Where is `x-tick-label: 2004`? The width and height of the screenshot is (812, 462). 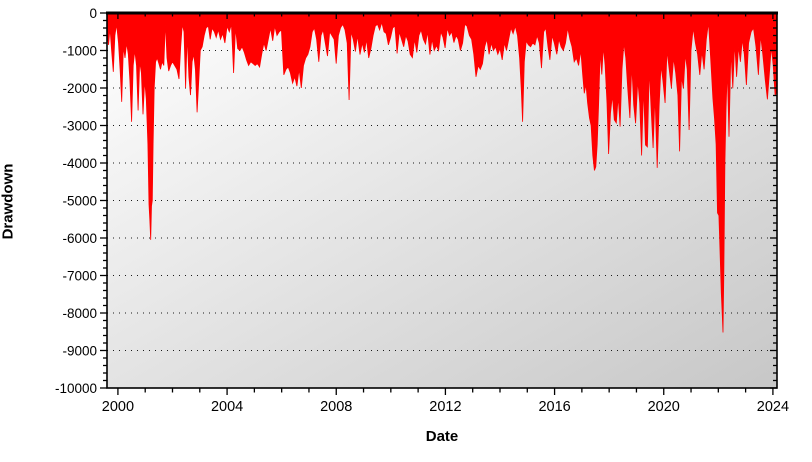 x-tick-label: 2004 is located at coordinates (227, 407).